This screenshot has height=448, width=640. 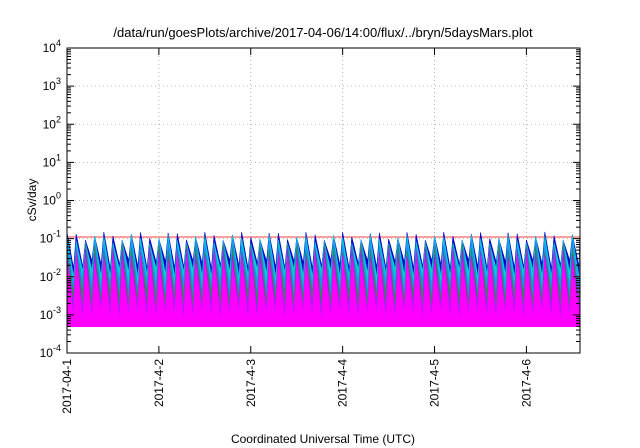 I want to click on lower-mask, so click(x=323, y=340).